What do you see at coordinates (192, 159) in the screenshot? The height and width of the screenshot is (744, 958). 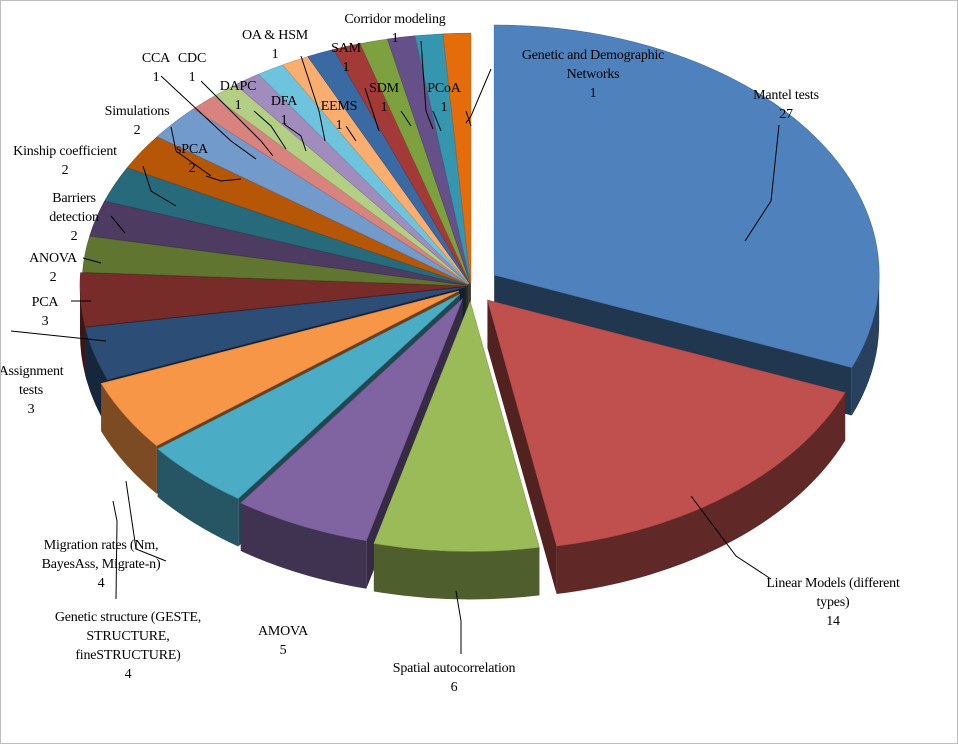 I see `slice-label: sPCA 2` at bounding box center [192, 159].